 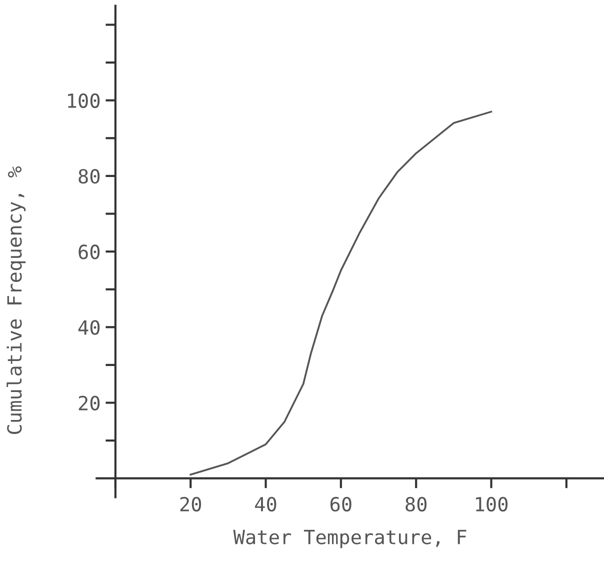 What do you see at coordinates (89, 176) in the screenshot?
I see `y-tick-label: 80` at bounding box center [89, 176].